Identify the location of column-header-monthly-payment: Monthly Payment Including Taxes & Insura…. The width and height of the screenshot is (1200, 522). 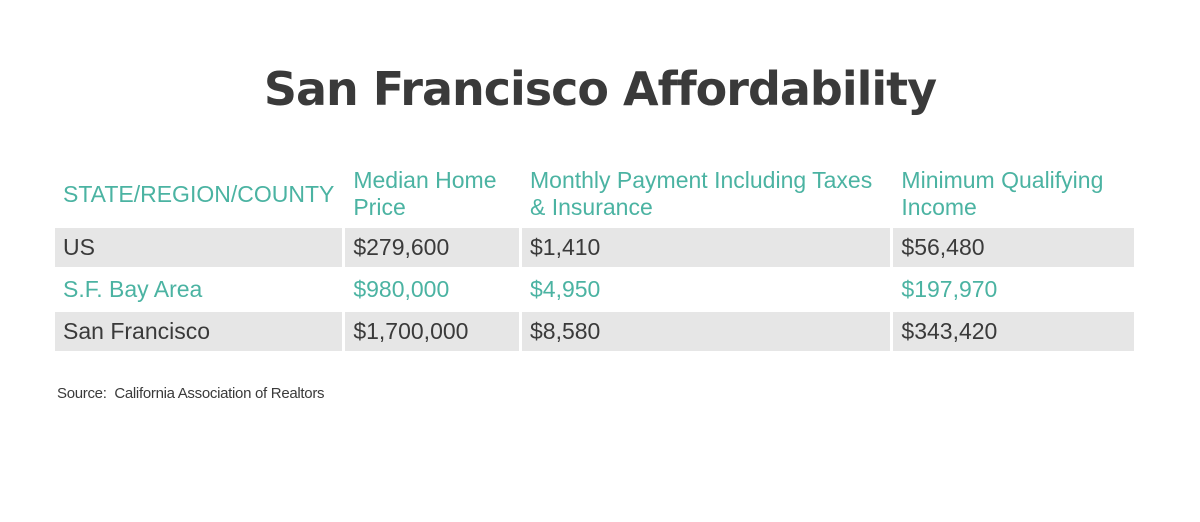
(701, 193).